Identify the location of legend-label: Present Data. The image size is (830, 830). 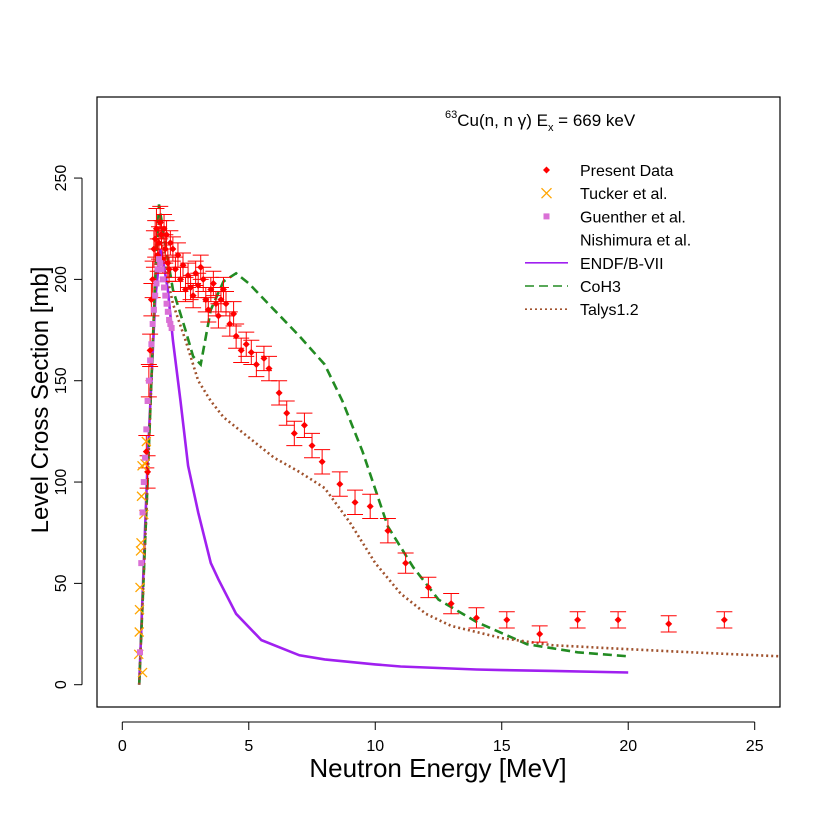
(626, 171).